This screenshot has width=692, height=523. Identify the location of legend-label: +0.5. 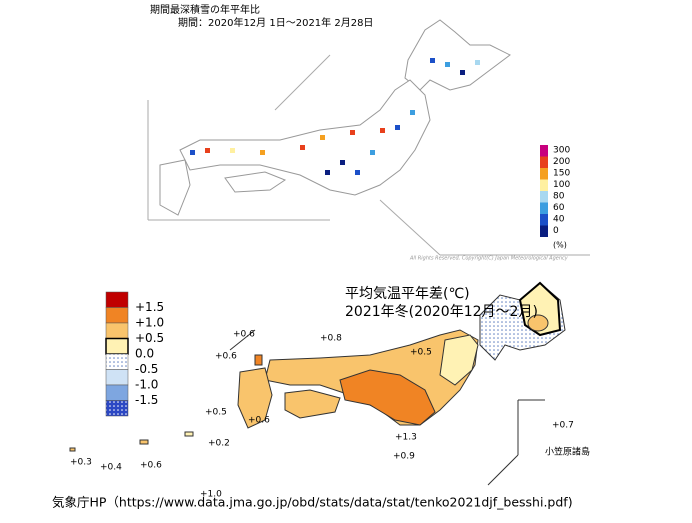
(149, 338).